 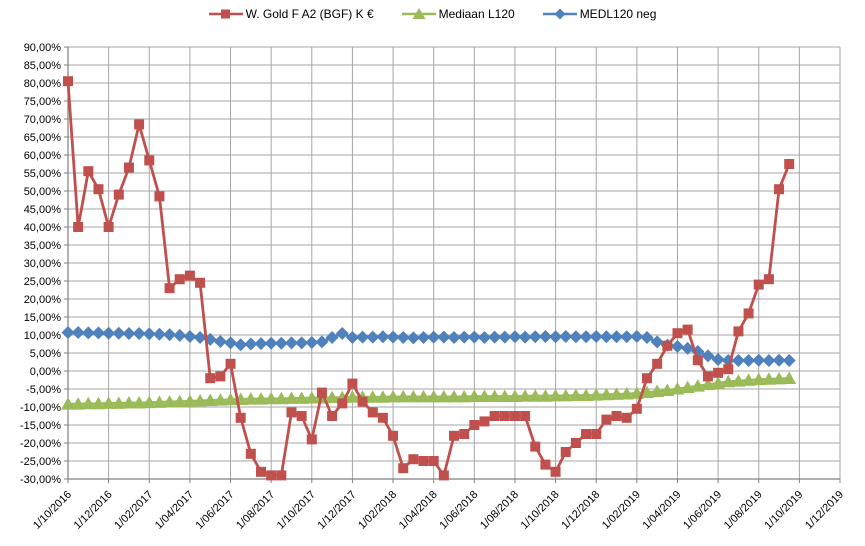 What do you see at coordinates (618, 14) in the screenshot?
I see `legend-label-medl120-neg: MEDL120 neg` at bounding box center [618, 14].